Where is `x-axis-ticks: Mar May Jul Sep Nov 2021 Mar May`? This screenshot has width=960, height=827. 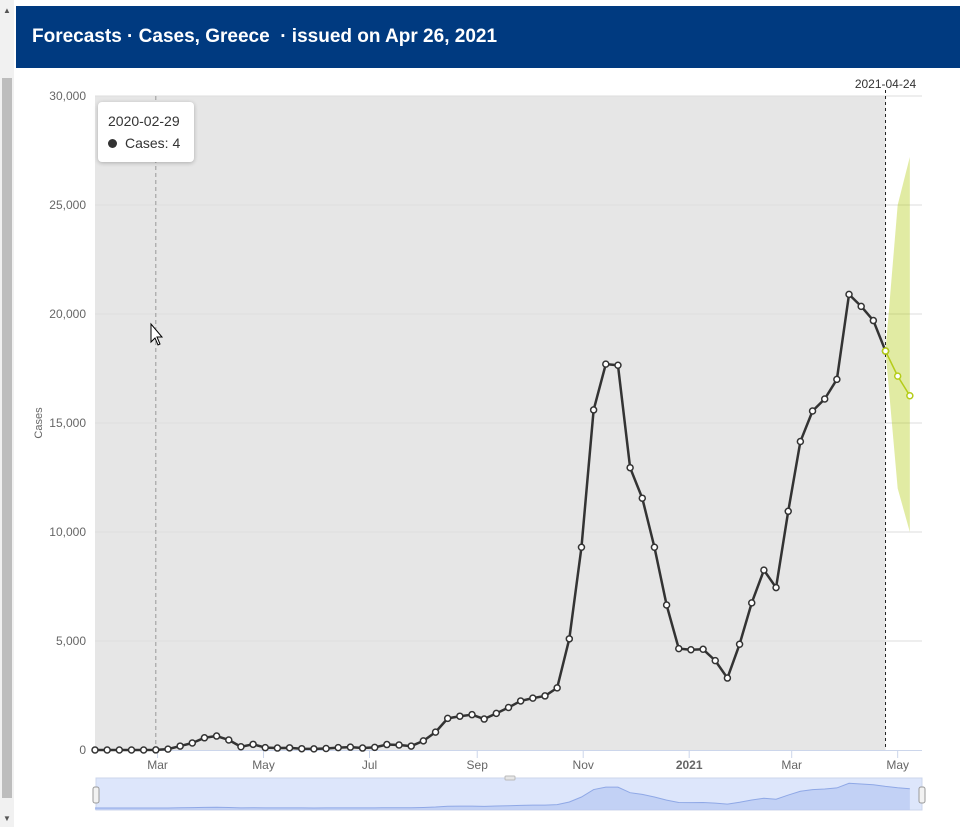 x-axis-ticks: Mar May Jul Sep Nov 2021 Mar May is located at coordinates (528, 761).